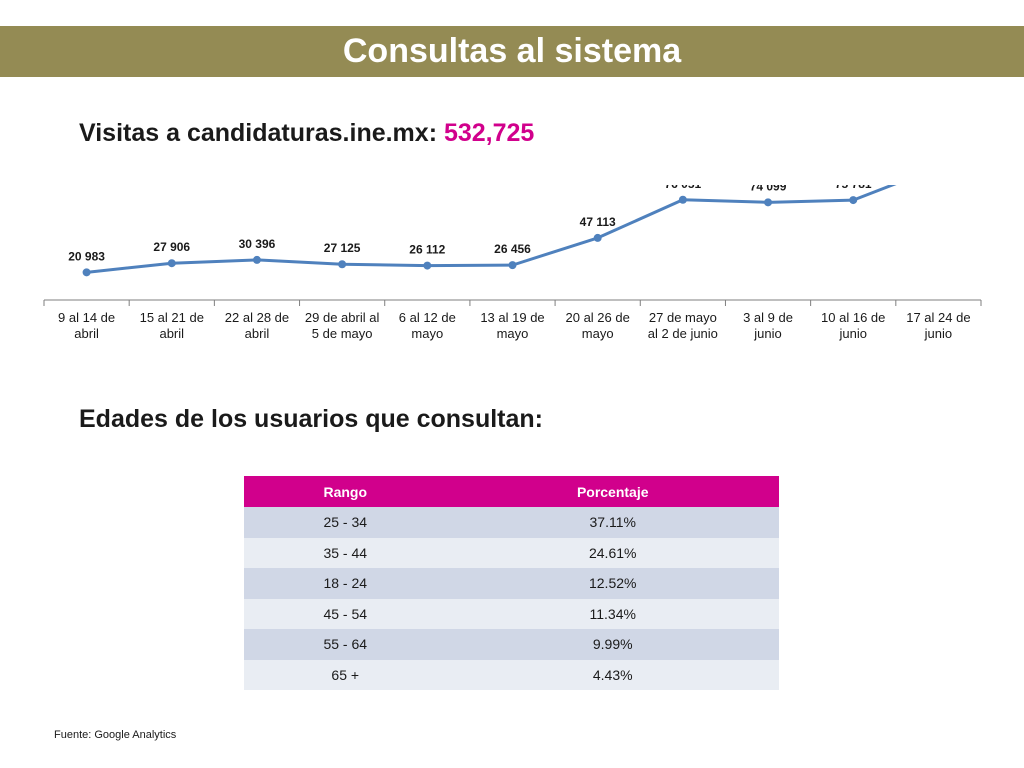 The image size is (1024, 768). Describe the element at coordinates (612, 644) in the screenshot. I see `percent-cell: 9.99%` at that location.